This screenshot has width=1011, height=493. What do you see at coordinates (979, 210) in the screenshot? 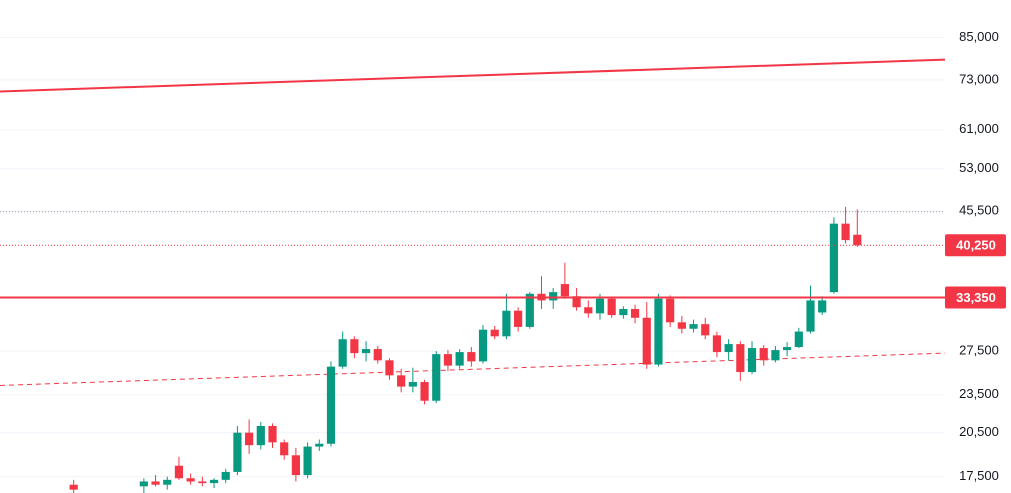
I see `y-tick-label: 45,500` at bounding box center [979, 210].